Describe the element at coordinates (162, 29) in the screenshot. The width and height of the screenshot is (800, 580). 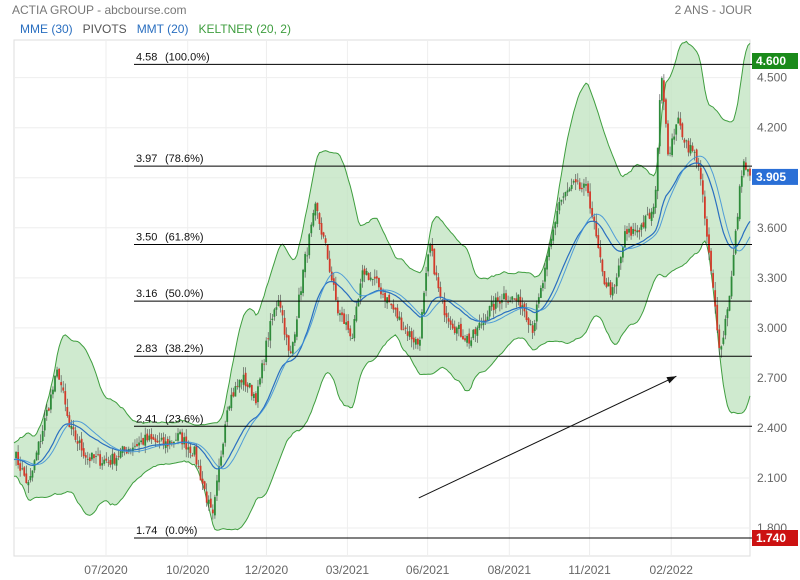
I see `legend-item: MMT (20)` at that location.